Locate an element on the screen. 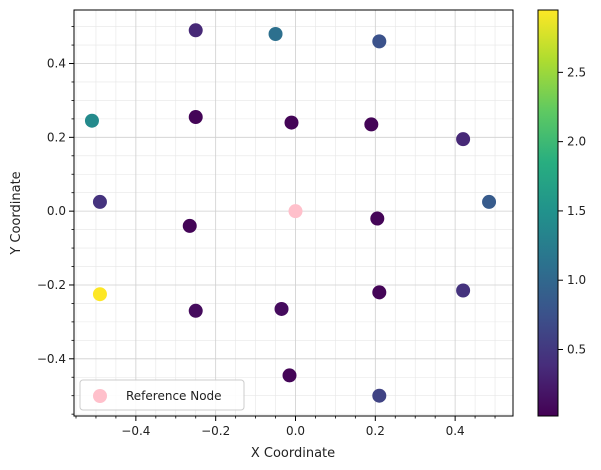 The height and width of the screenshot is (470, 601). legend-marker-reference is located at coordinates (100, 396).